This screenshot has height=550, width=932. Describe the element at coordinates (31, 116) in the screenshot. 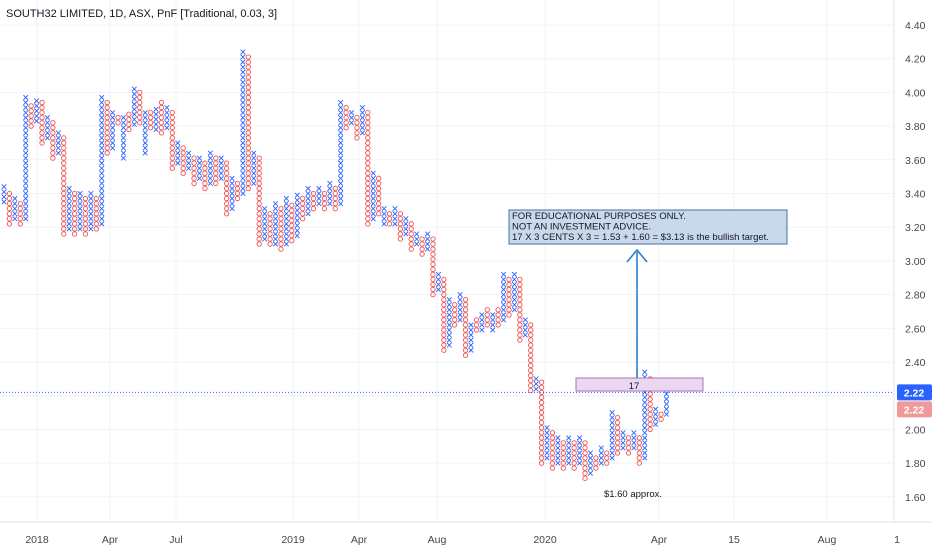

I see `o-column` at that location.